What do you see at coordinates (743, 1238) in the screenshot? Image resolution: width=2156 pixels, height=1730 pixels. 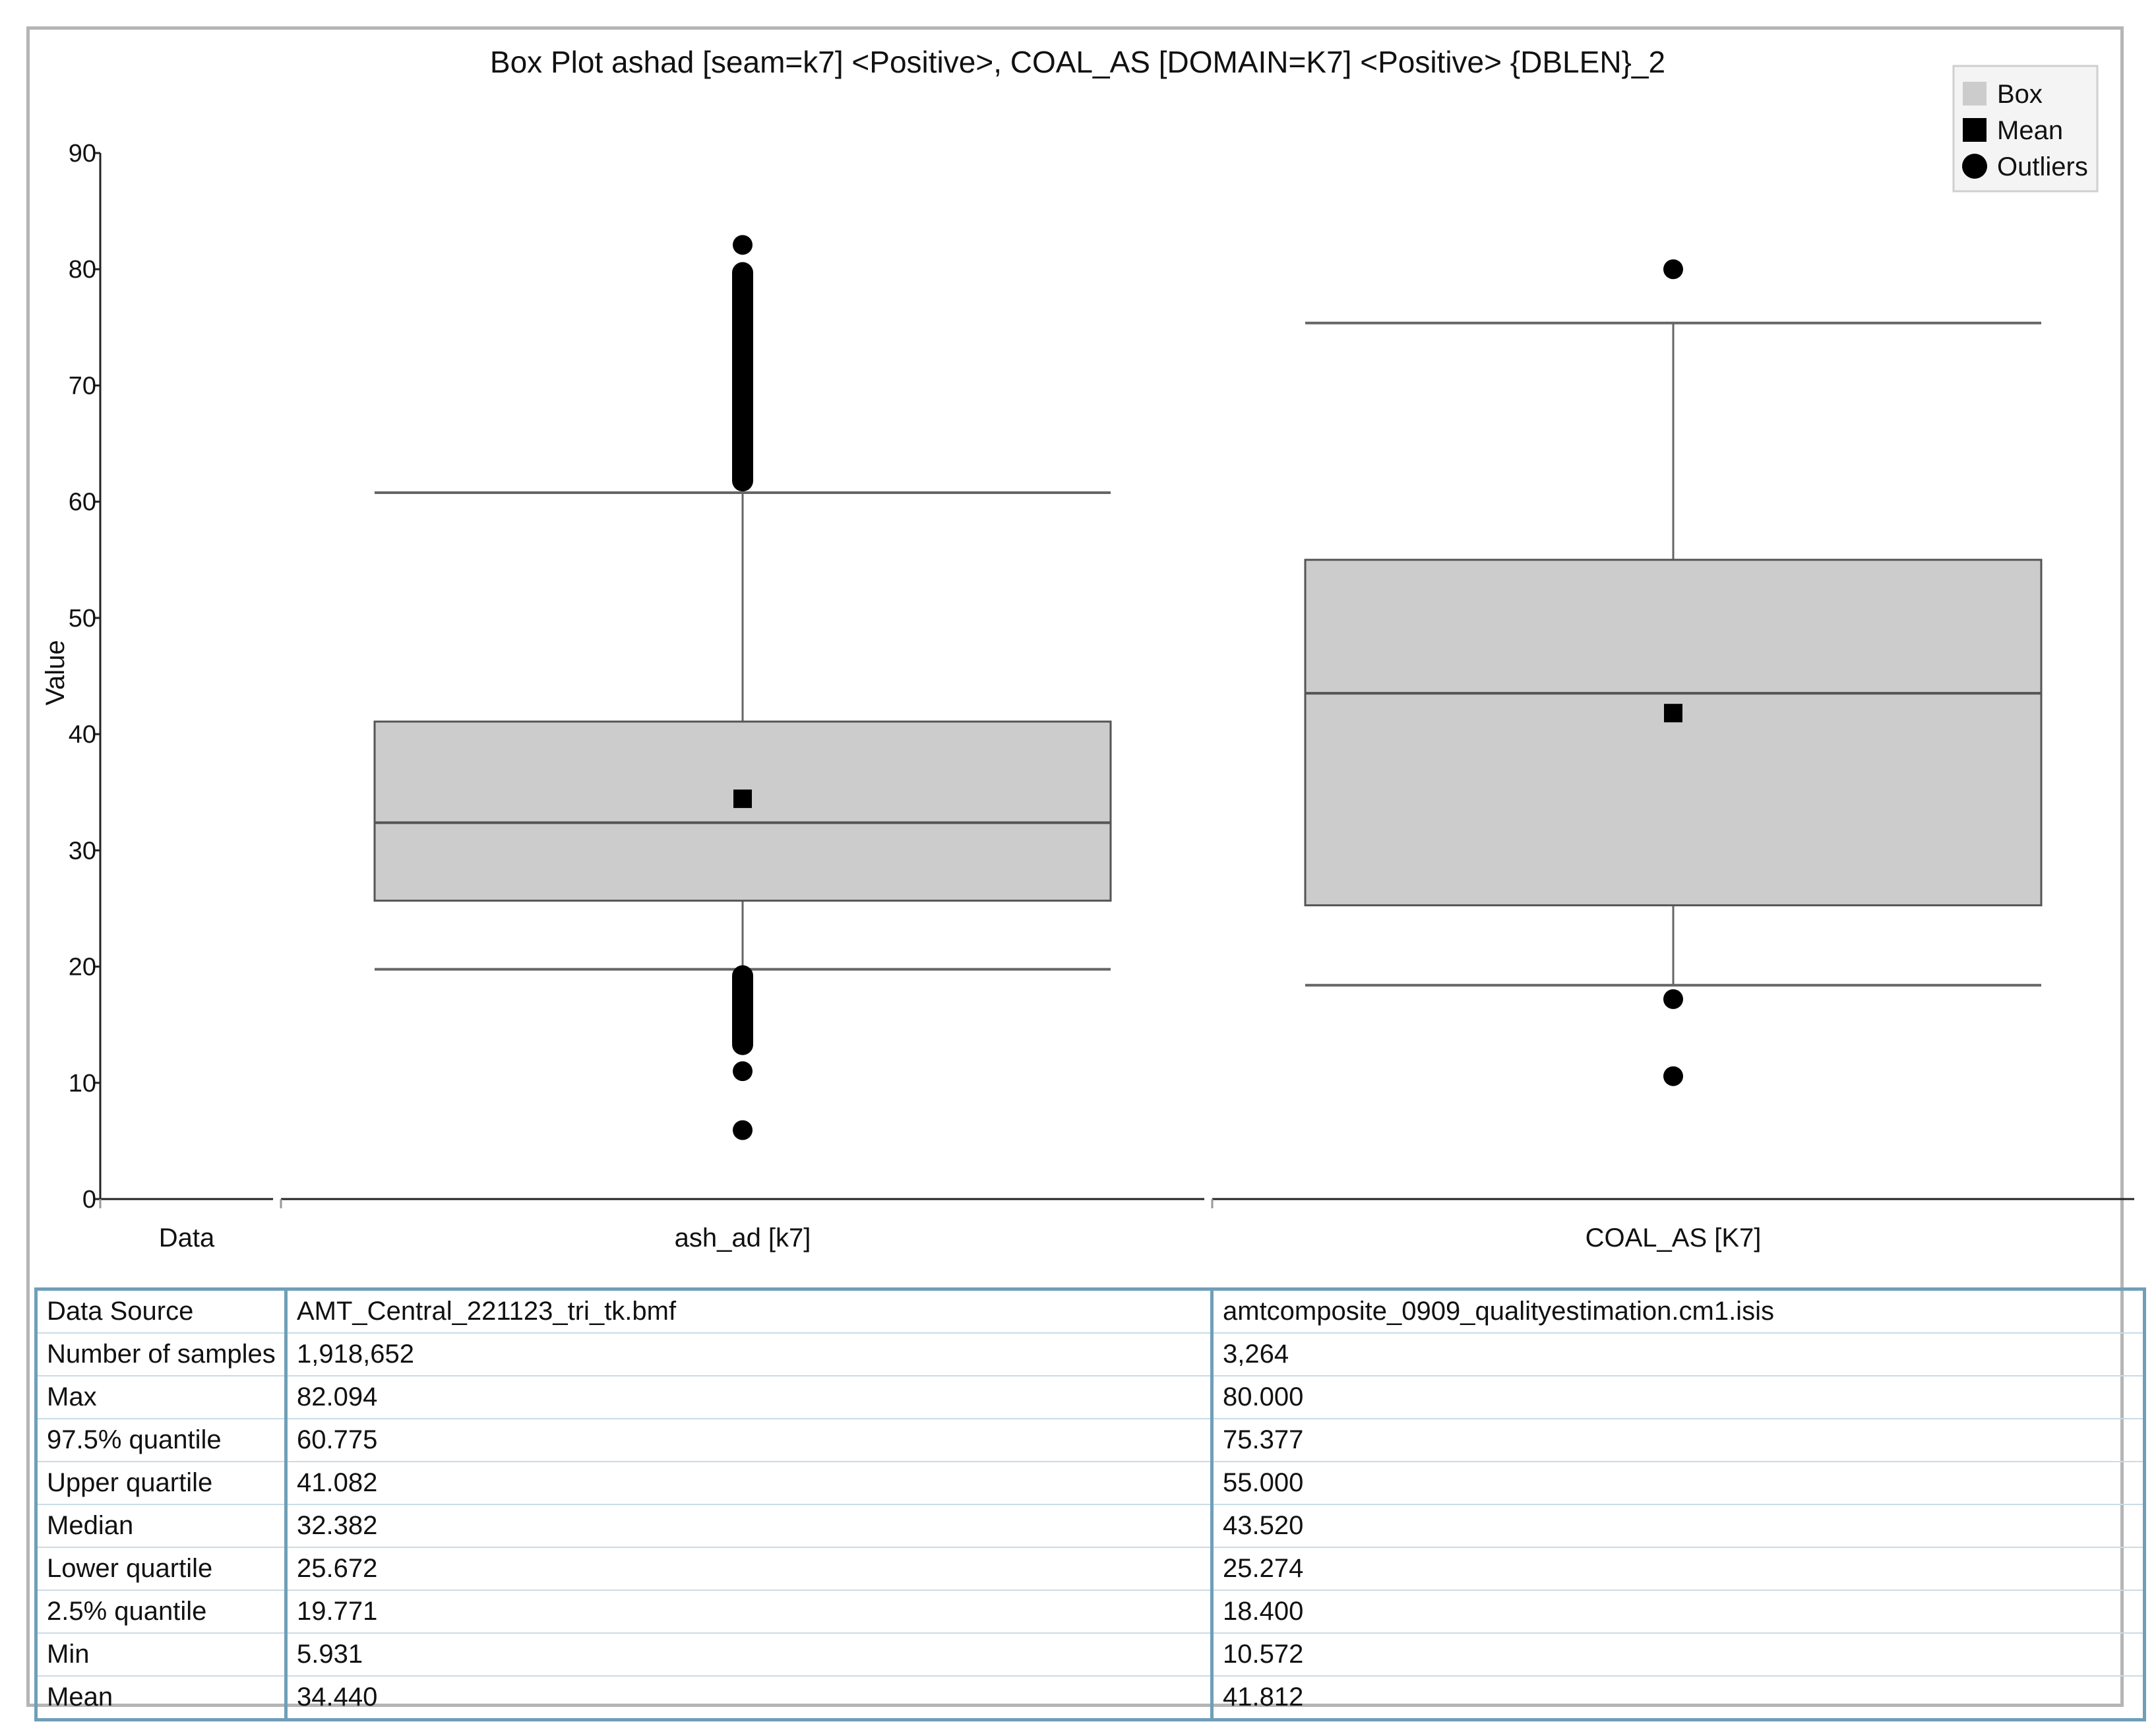 I see `category-axis-0-label: ash_ad [k7]` at bounding box center [743, 1238].